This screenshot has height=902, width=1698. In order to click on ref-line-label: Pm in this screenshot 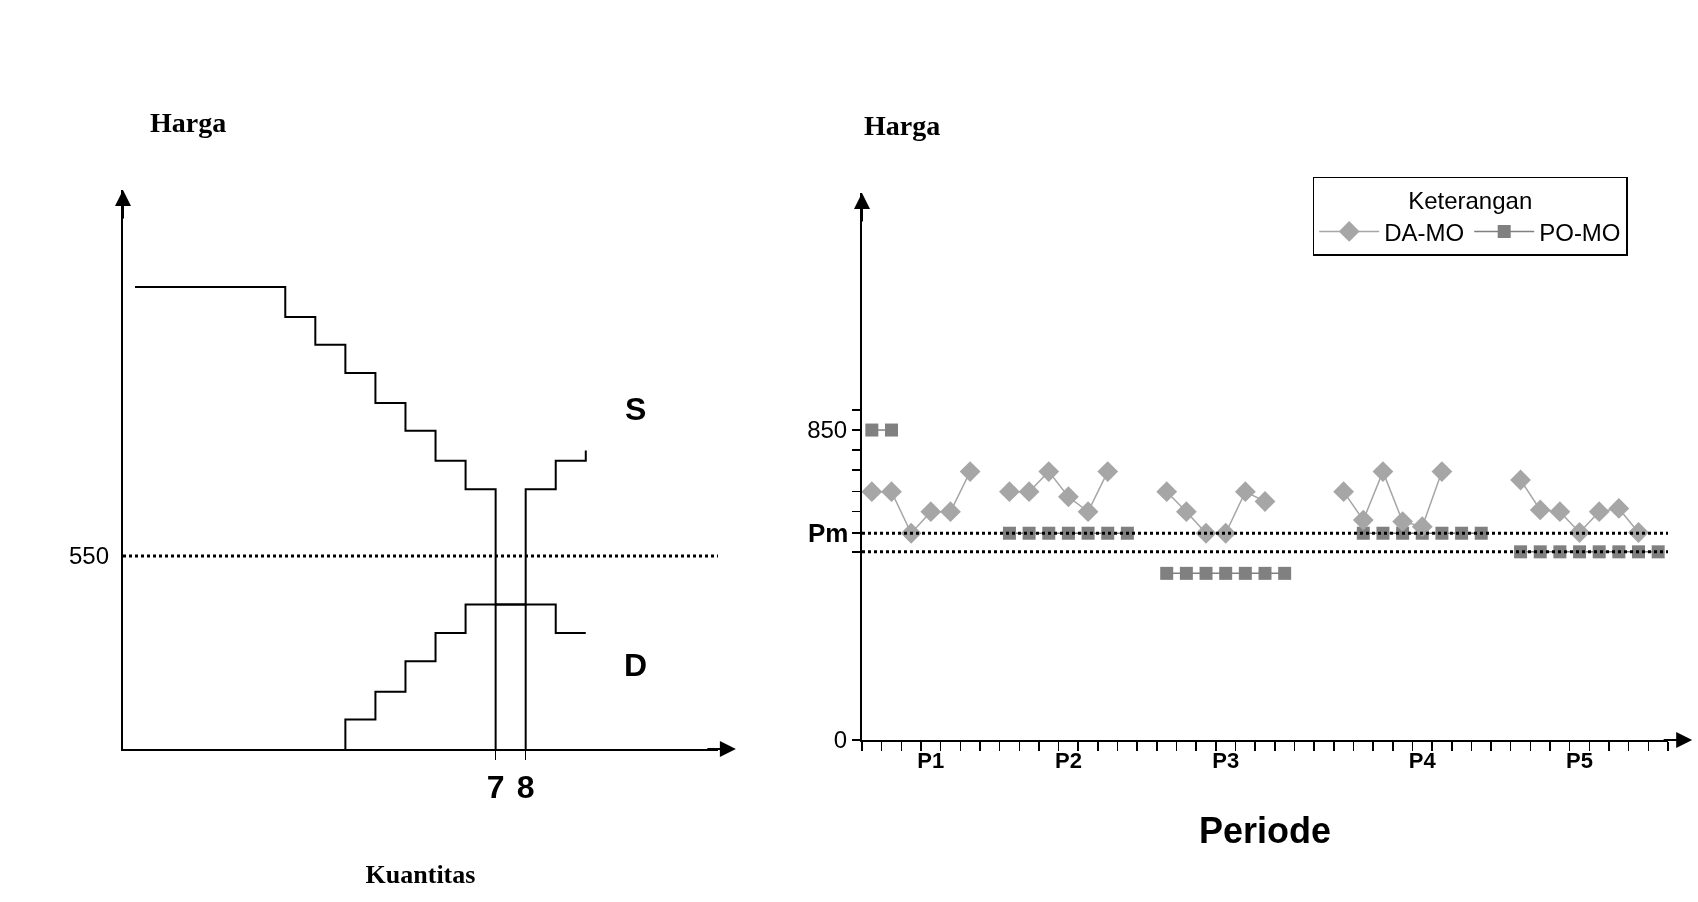, I will do `click(828, 533)`.